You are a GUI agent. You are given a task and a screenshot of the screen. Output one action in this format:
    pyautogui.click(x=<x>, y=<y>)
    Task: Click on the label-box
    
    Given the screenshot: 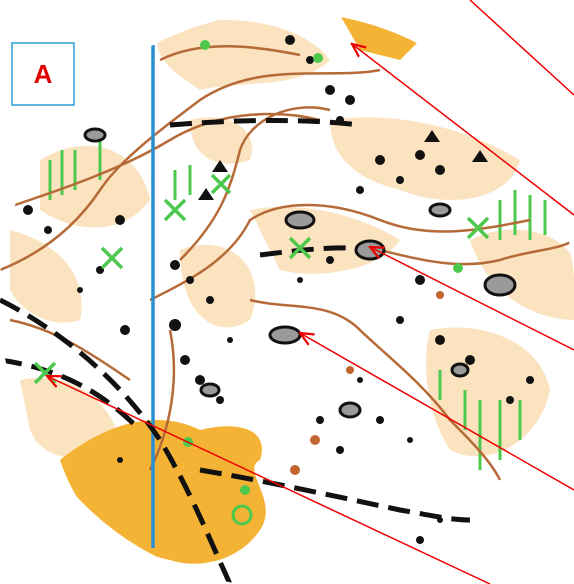 What is the action you would take?
    pyautogui.click(x=43, y=74)
    